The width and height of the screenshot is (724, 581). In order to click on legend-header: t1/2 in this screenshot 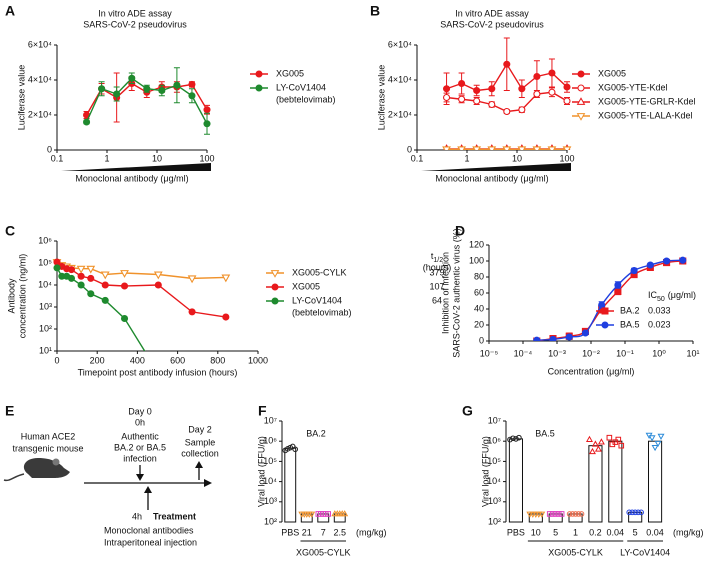, I will do `click(437, 257)`.